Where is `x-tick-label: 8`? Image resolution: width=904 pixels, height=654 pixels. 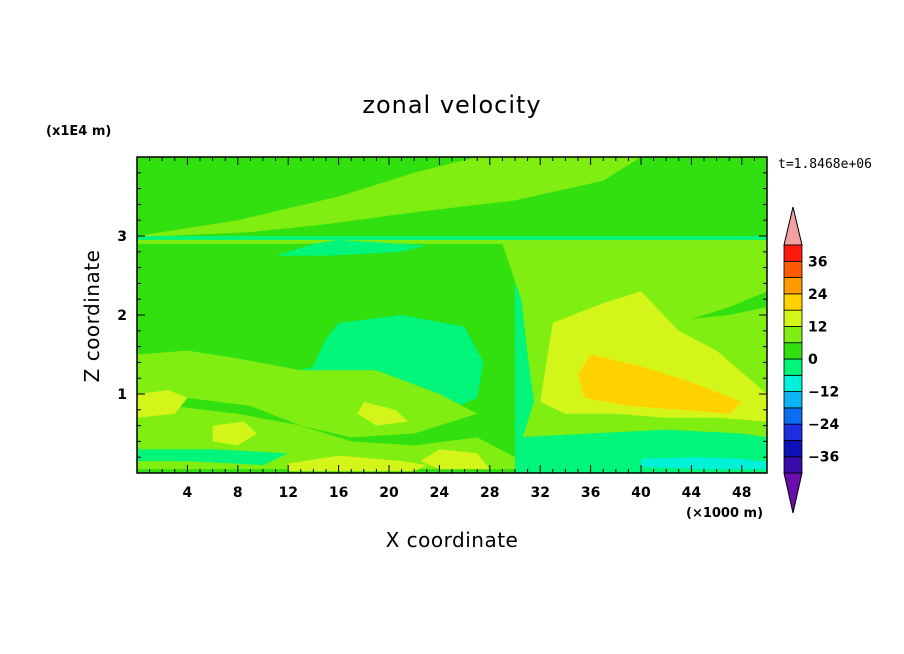
x-tick-label: 8 is located at coordinates (238, 493).